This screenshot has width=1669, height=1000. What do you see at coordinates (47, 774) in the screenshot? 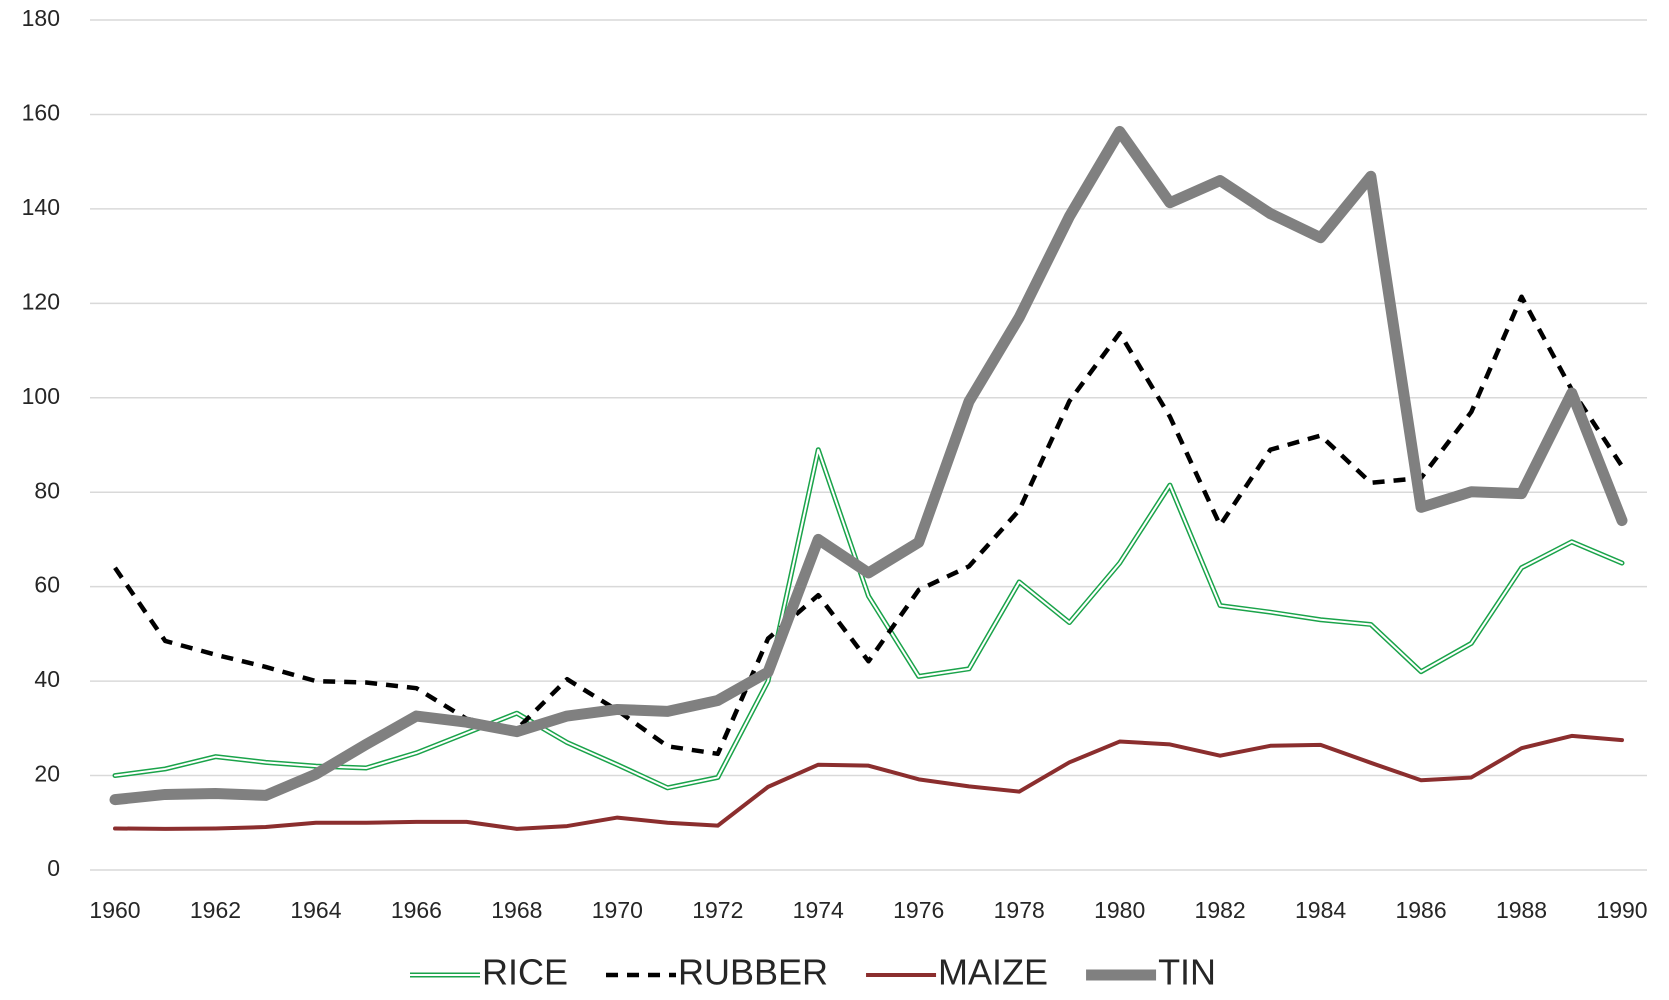
I see `y-tick-label: 20` at bounding box center [47, 774].